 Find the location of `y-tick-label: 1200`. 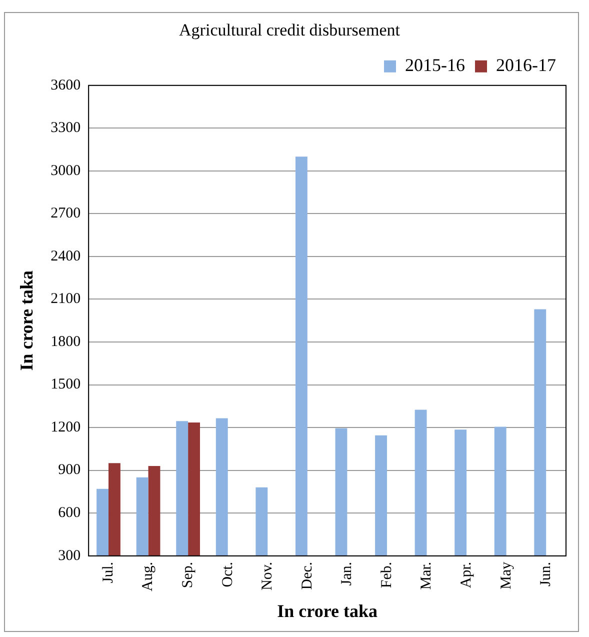

y-tick-label: 1200 is located at coordinates (65, 427).